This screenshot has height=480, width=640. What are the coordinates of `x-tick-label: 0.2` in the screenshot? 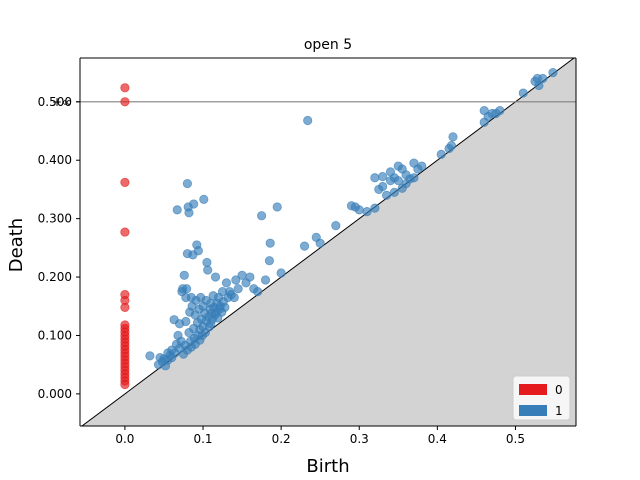 It's located at (281, 439).